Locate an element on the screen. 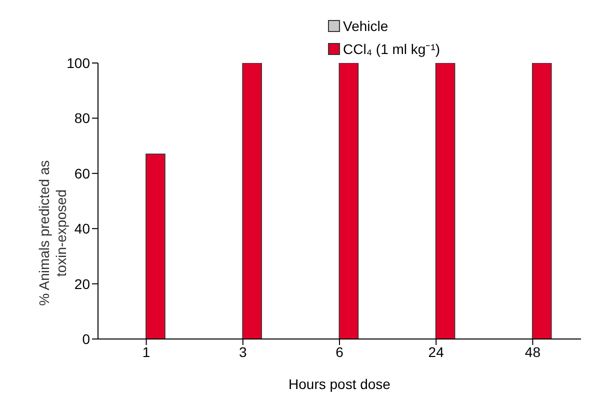  x-tick-label: 3 is located at coordinates (243, 352).